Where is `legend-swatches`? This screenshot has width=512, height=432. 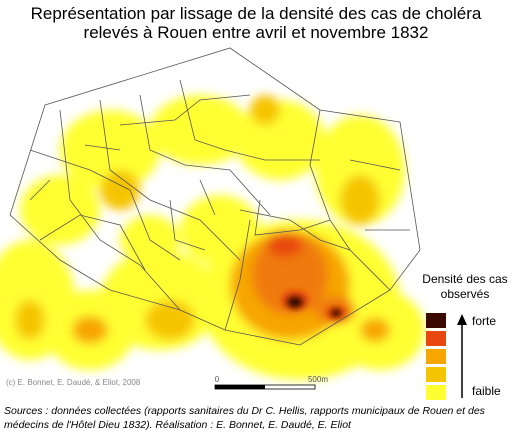
legend-swatches is located at coordinates (436, 356).